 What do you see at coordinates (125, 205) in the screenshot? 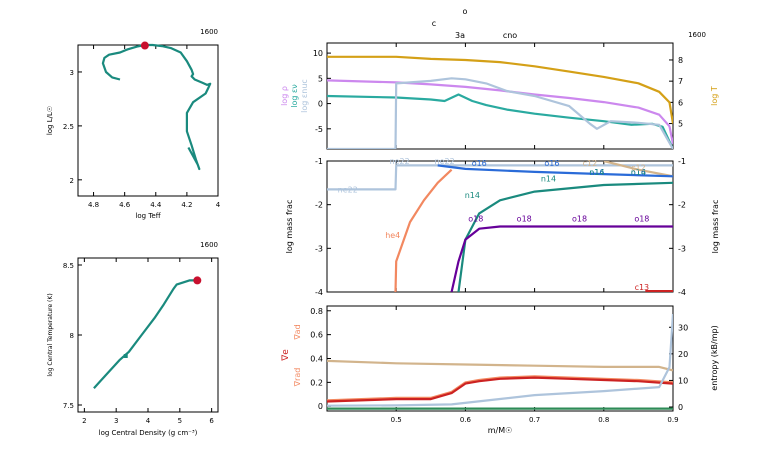
I see `hr-xtick-label: 4.6` at bounding box center [125, 205].